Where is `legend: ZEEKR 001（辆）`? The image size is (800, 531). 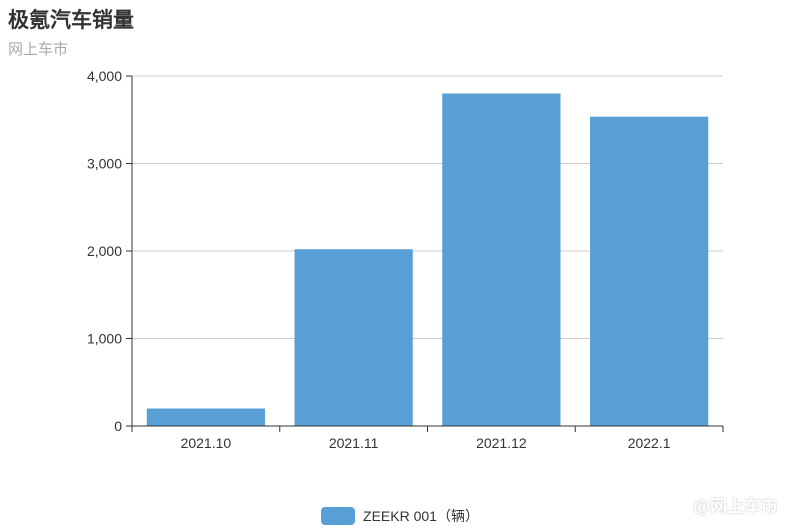 legend: ZEEKR 001（辆） is located at coordinates (400, 516).